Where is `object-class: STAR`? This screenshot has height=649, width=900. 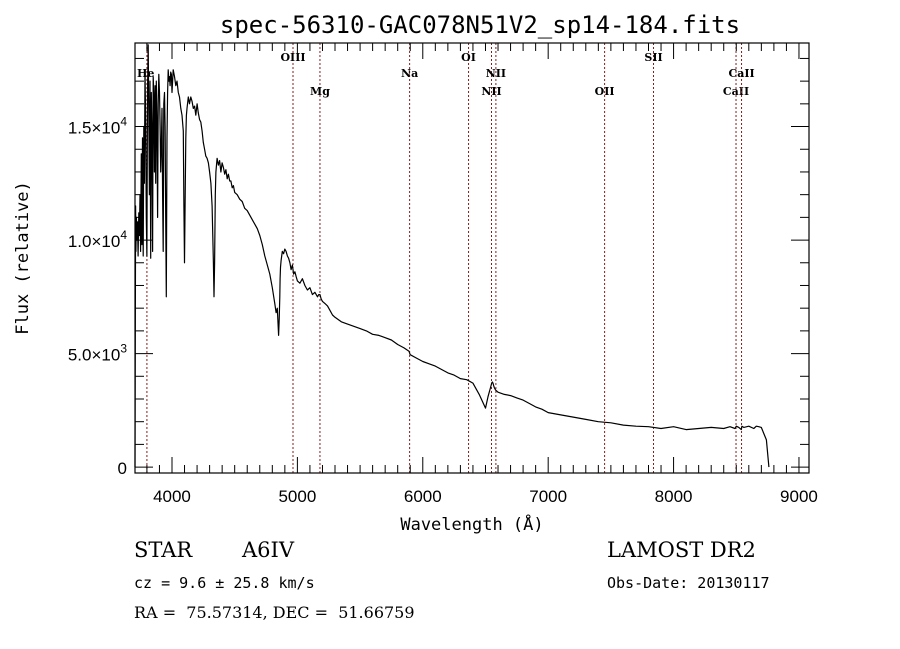 object-class: STAR is located at coordinates (163, 550).